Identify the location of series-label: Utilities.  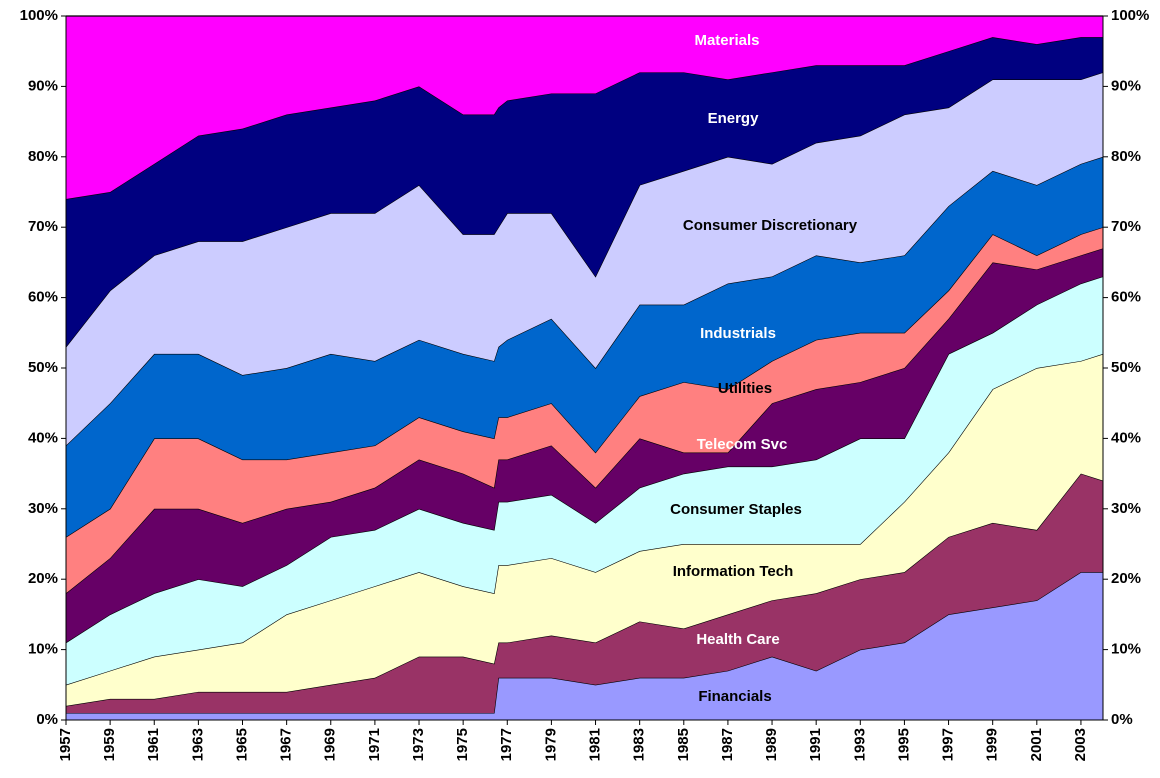
(745, 388).